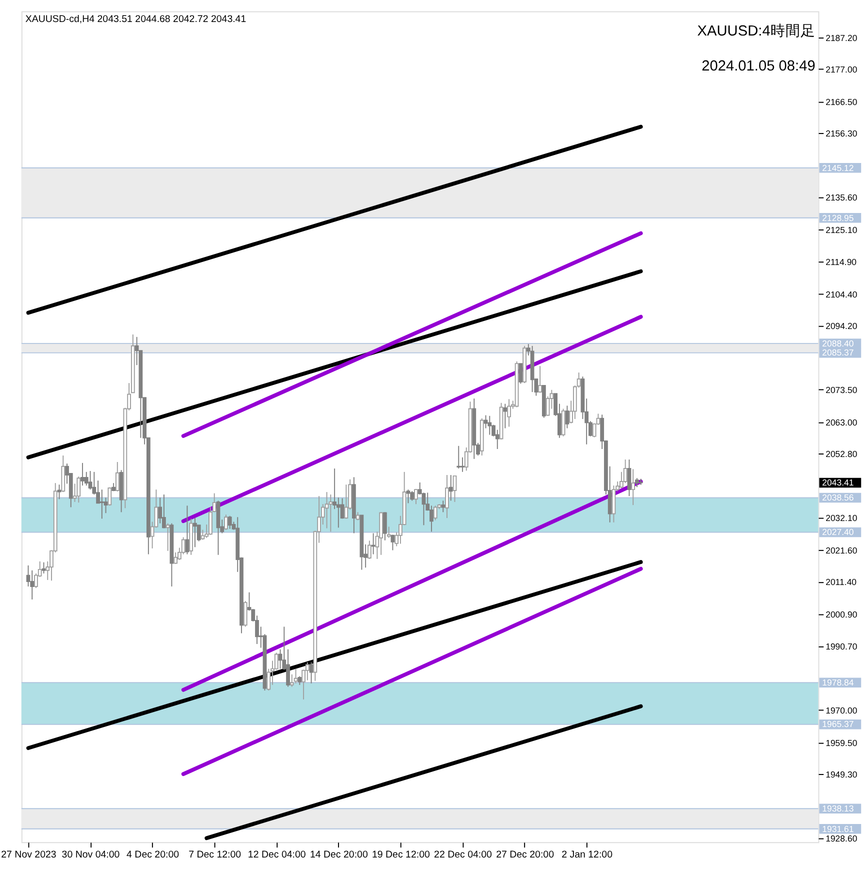 This screenshot has height=876, width=866. I want to click on y-tick-label: 2032.10, so click(842, 518).